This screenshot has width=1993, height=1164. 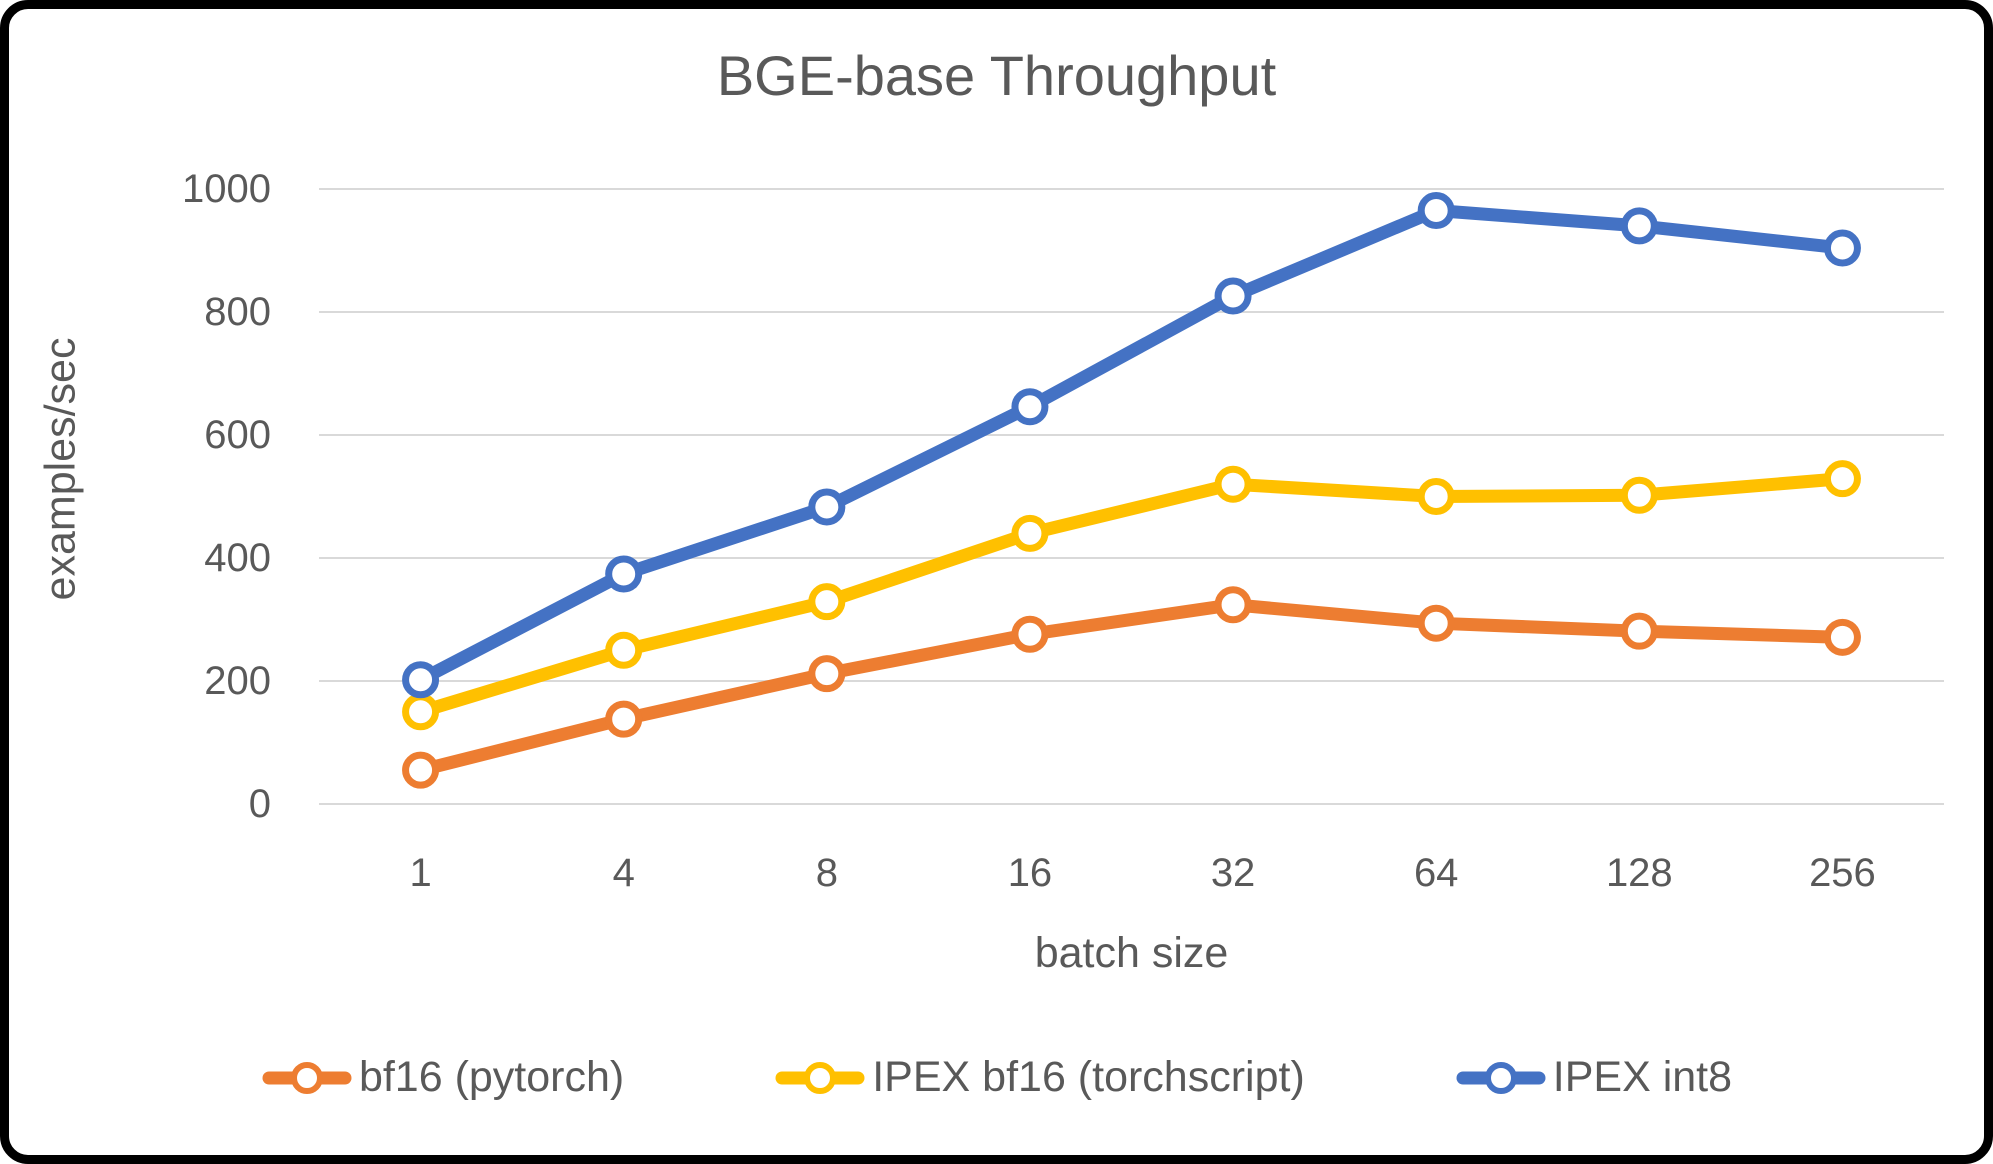 I want to click on legend-label: IPEX bf16 (torchscript), so click(x=1088, y=1077).